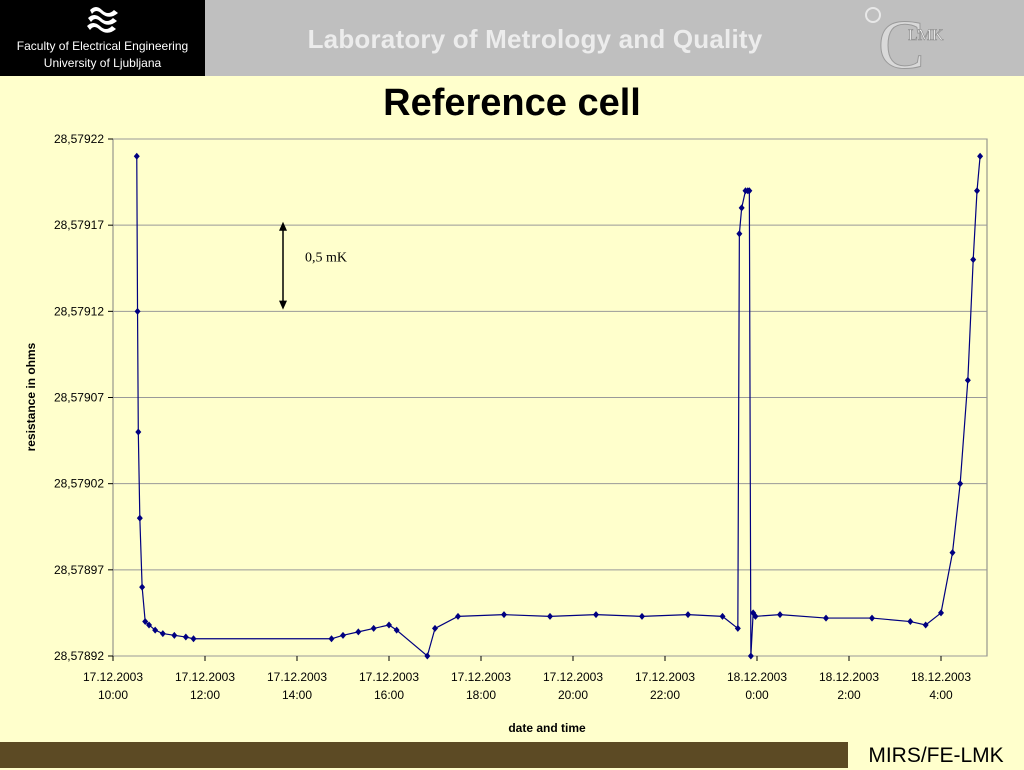 The height and width of the screenshot is (770, 1024). What do you see at coordinates (113, 695) in the screenshot?
I see `x-tick-time: 10:00` at bounding box center [113, 695].